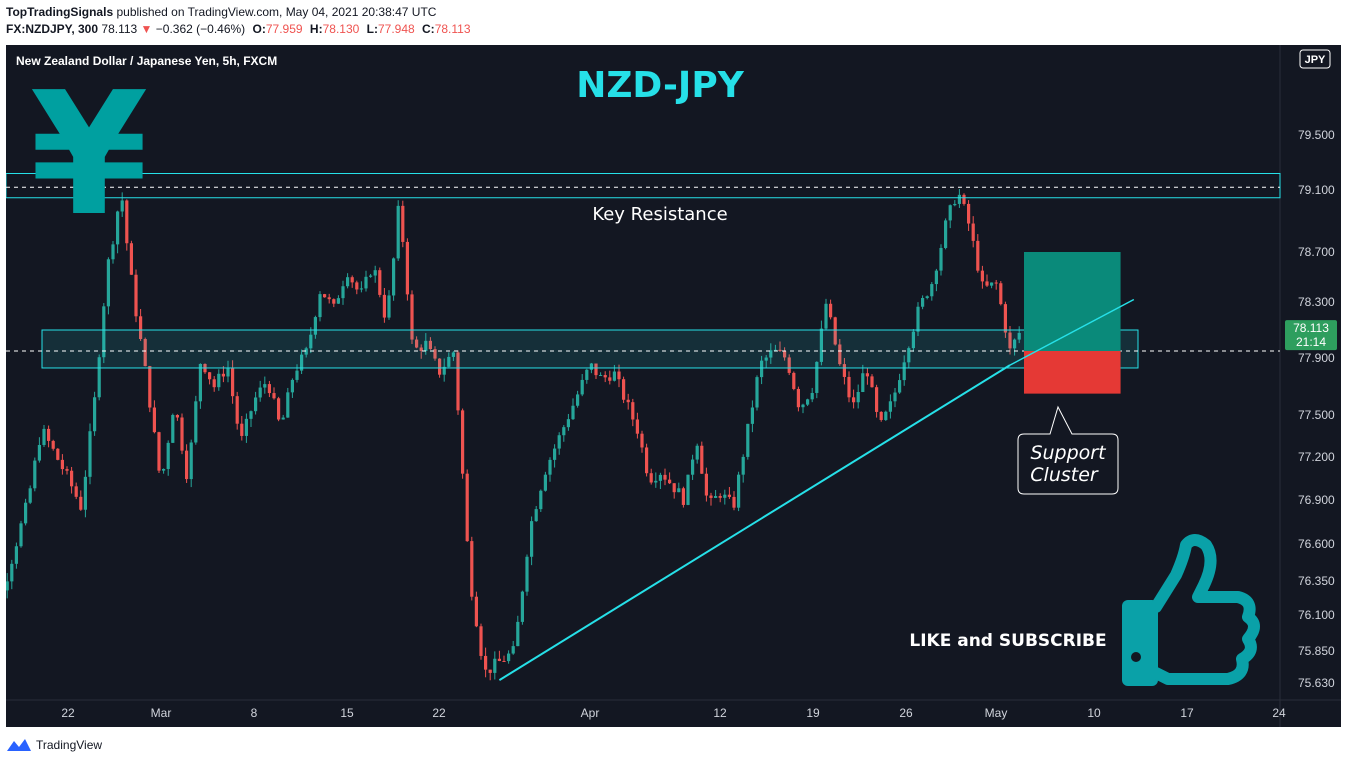 This screenshot has width=1348, height=762. I want to click on support-cluster-callout: Support Cluster, so click(1068, 450).